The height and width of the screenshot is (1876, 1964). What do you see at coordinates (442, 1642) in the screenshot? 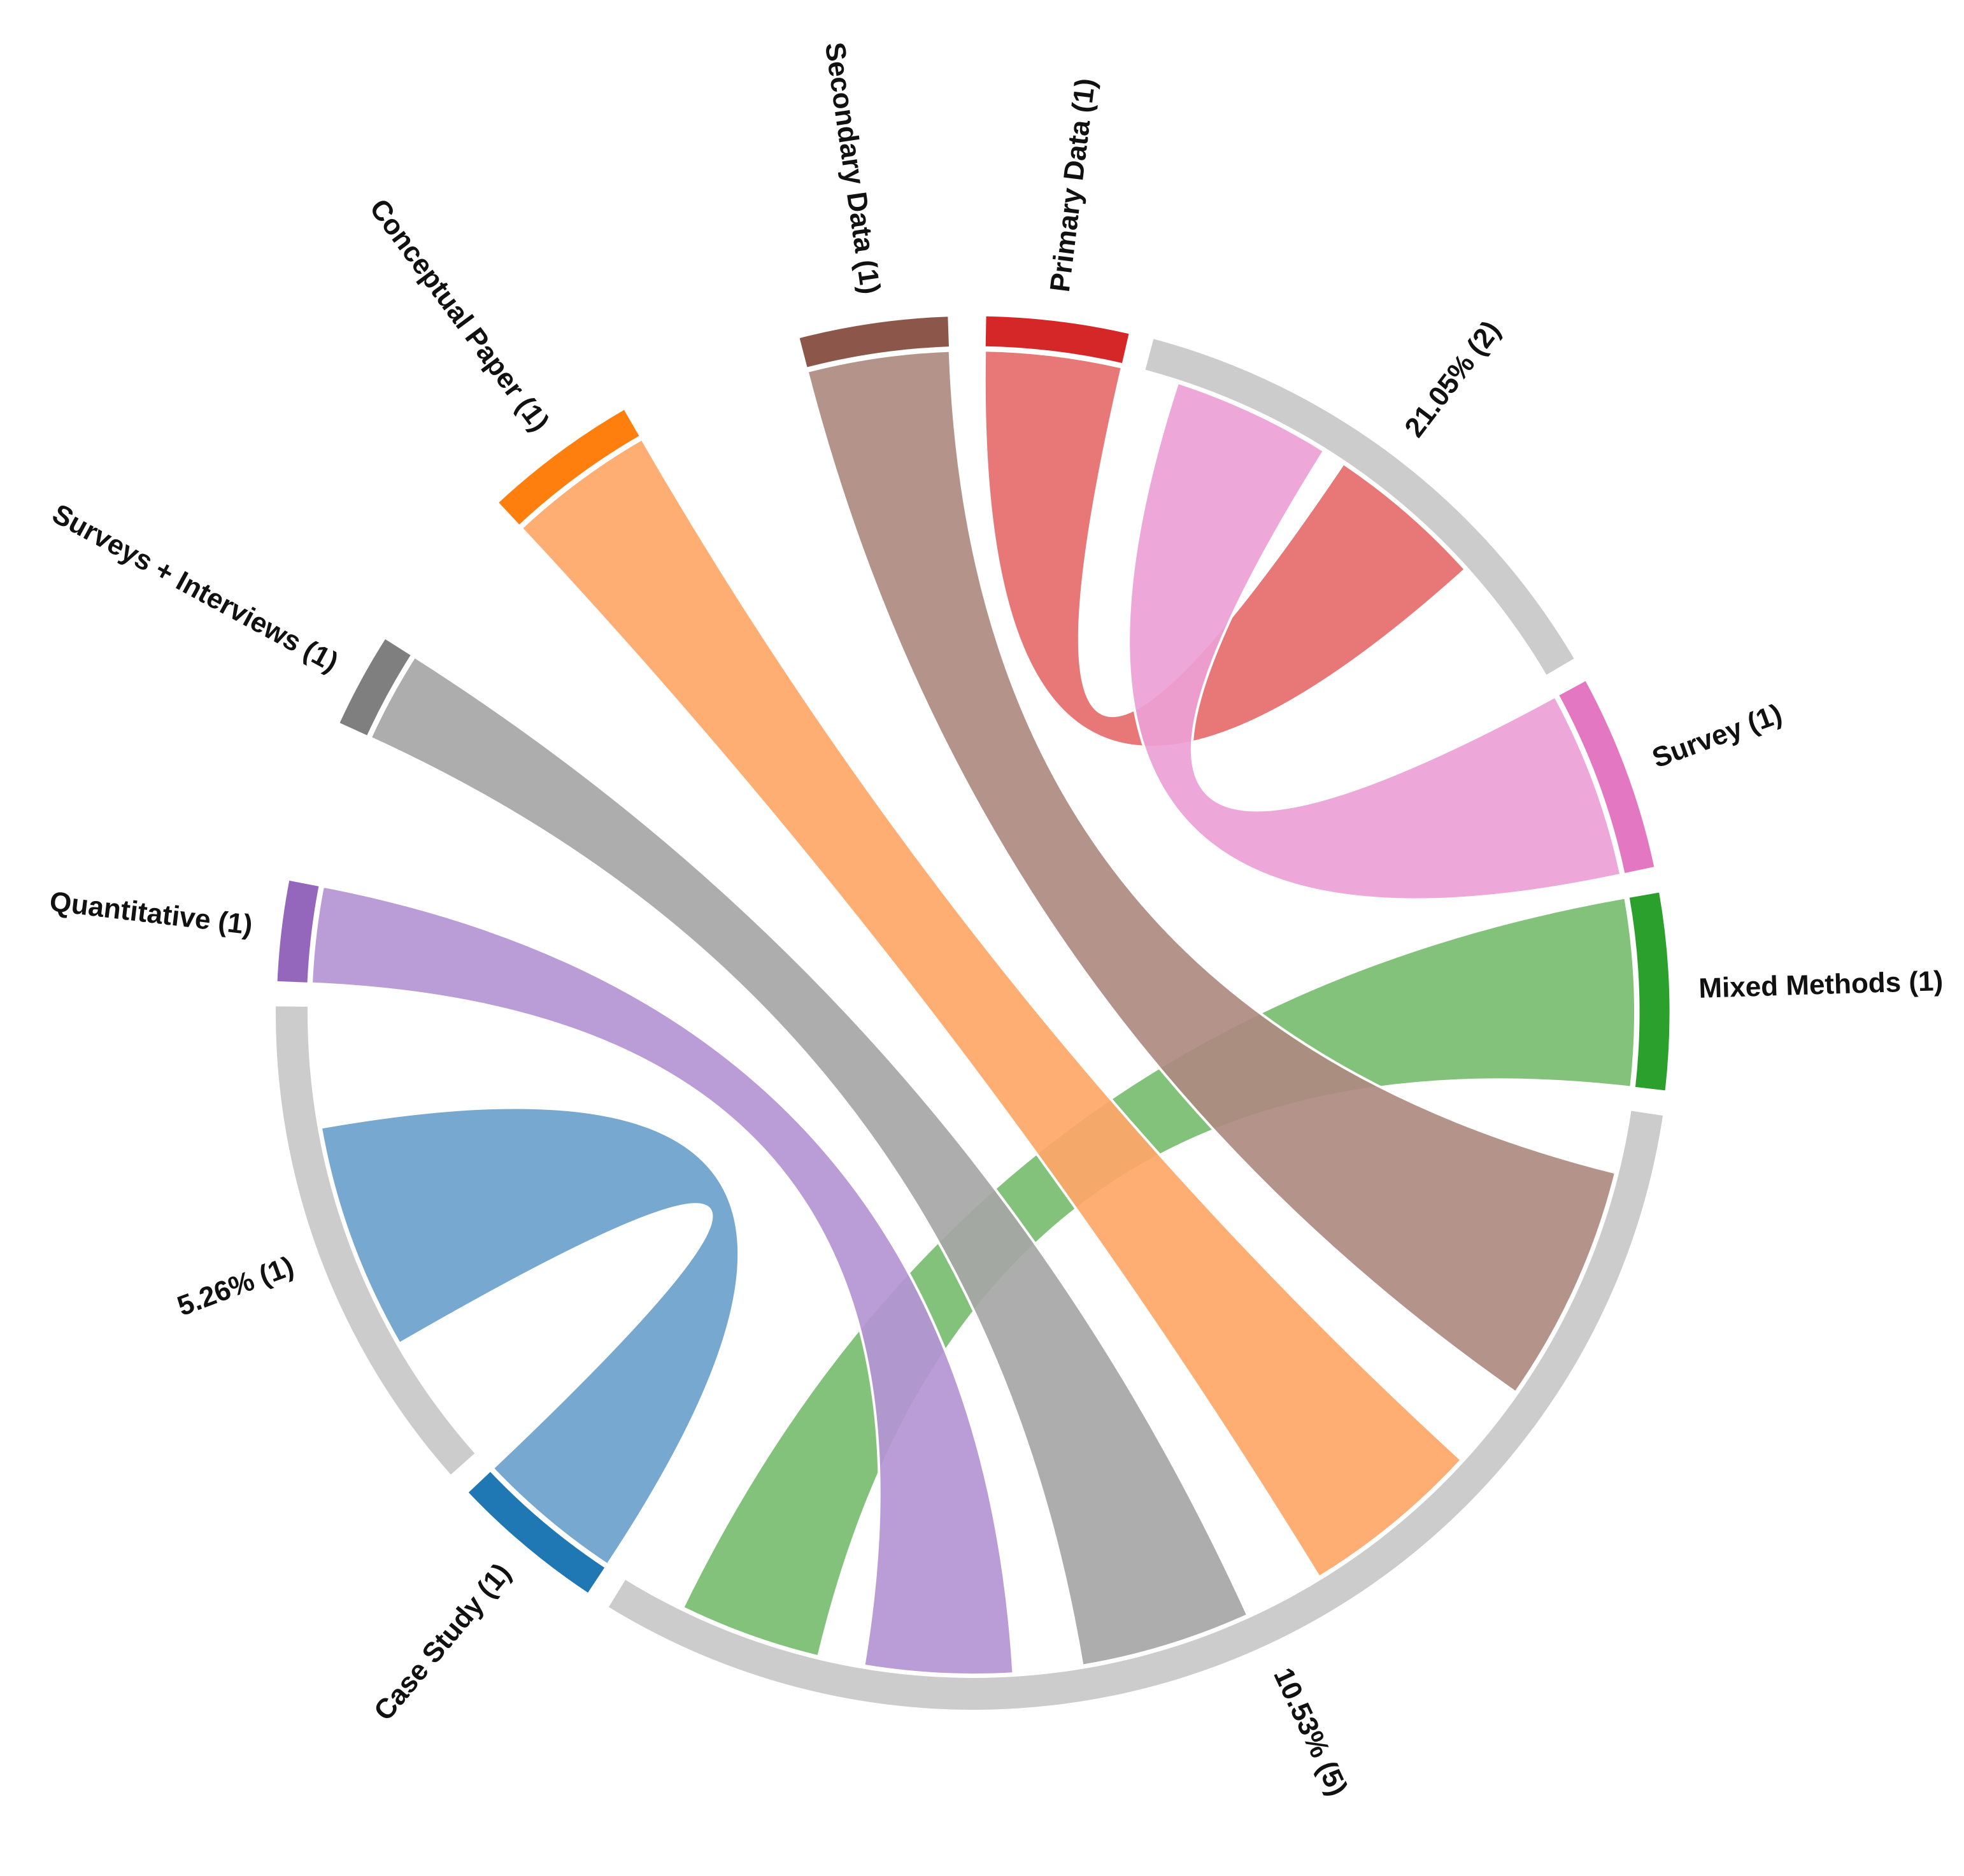
I see `label-case-study-1: Case Study (1)` at bounding box center [442, 1642].